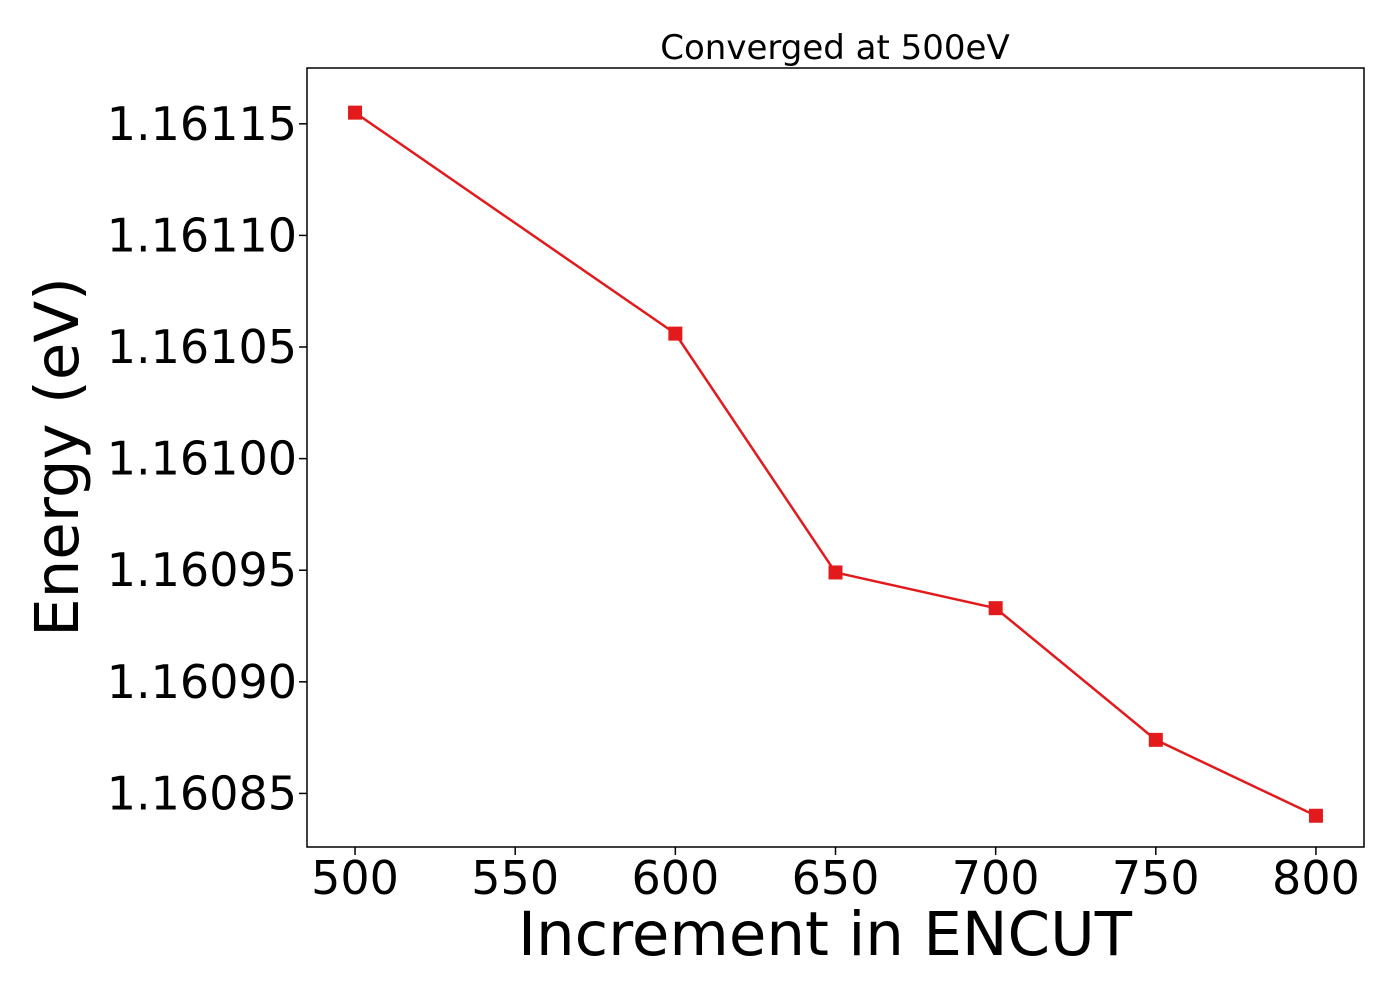  I want to click on x-tick-label: 650, so click(836, 878).